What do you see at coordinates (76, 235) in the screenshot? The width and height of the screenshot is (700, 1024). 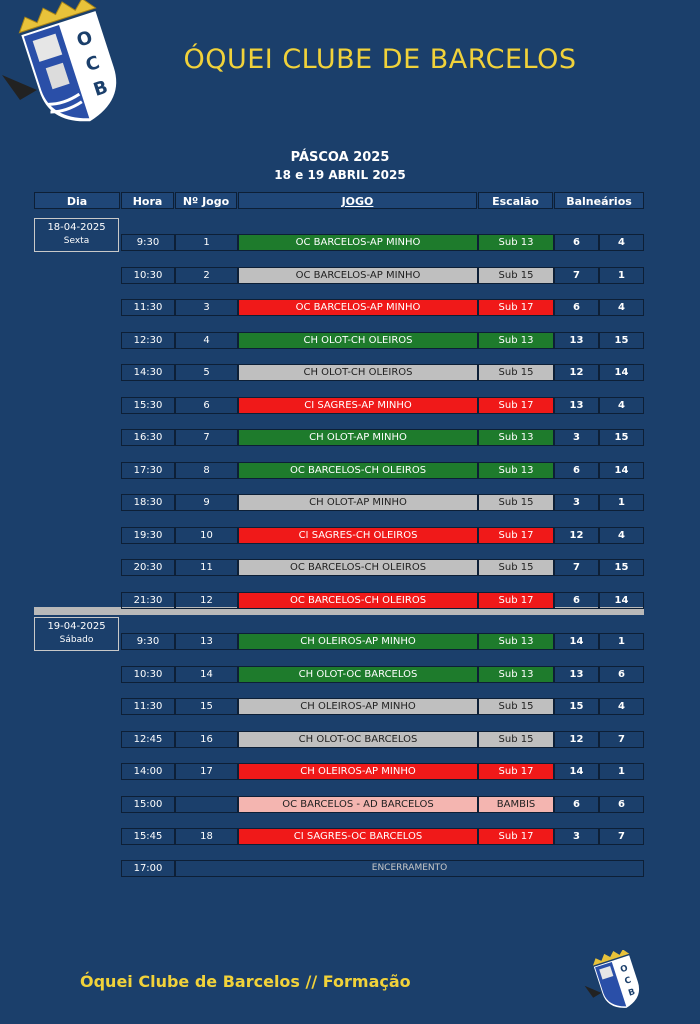 I see `day-box-friday: 18-04-2025 Sexta` at bounding box center [76, 235].